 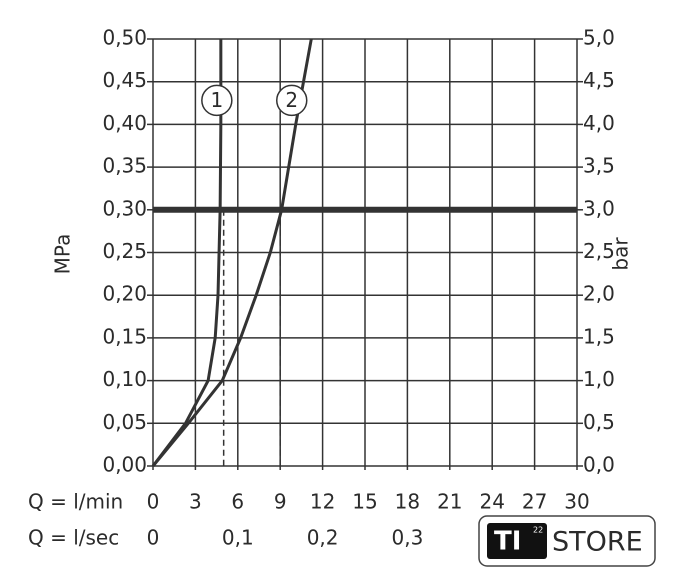 What do you see at coordinates (237, 502) in the screenshot?
I see `x-tick-label: 6` at bounding box center [237, 502].